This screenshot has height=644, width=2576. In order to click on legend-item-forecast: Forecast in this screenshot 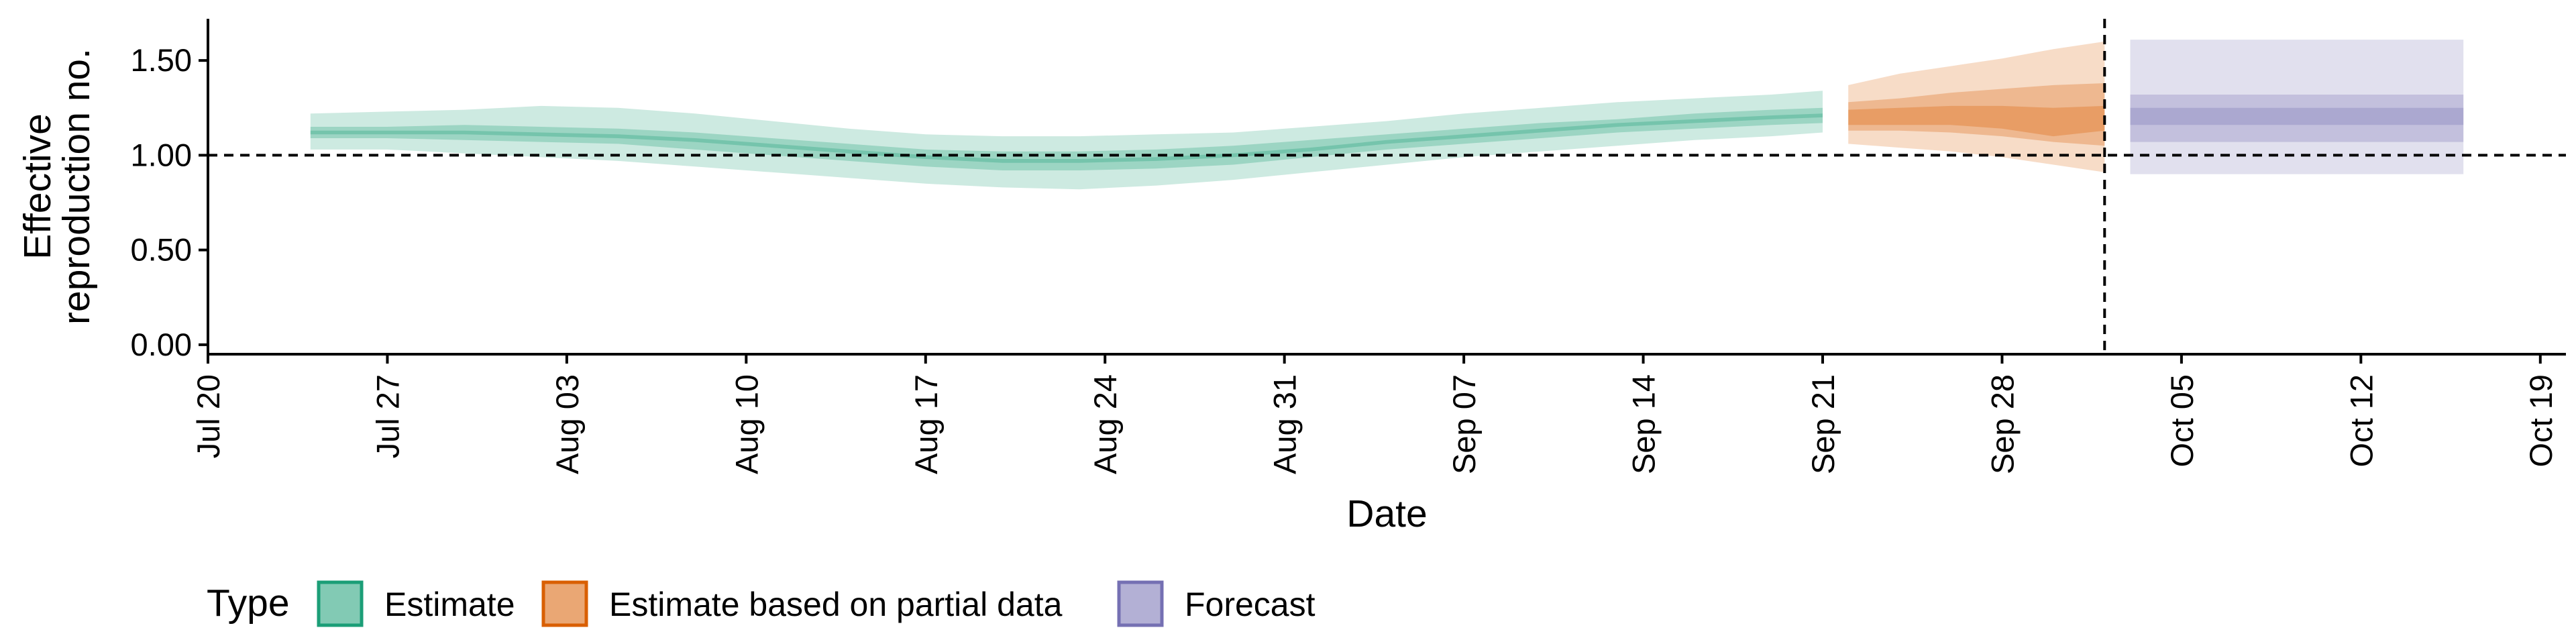, I will do `click(1216, 603)`.